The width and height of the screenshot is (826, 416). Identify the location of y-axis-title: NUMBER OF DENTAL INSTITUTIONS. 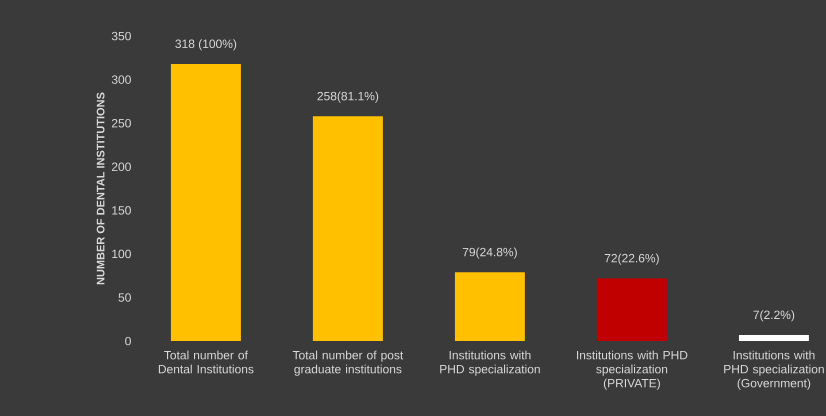
(100, 188).